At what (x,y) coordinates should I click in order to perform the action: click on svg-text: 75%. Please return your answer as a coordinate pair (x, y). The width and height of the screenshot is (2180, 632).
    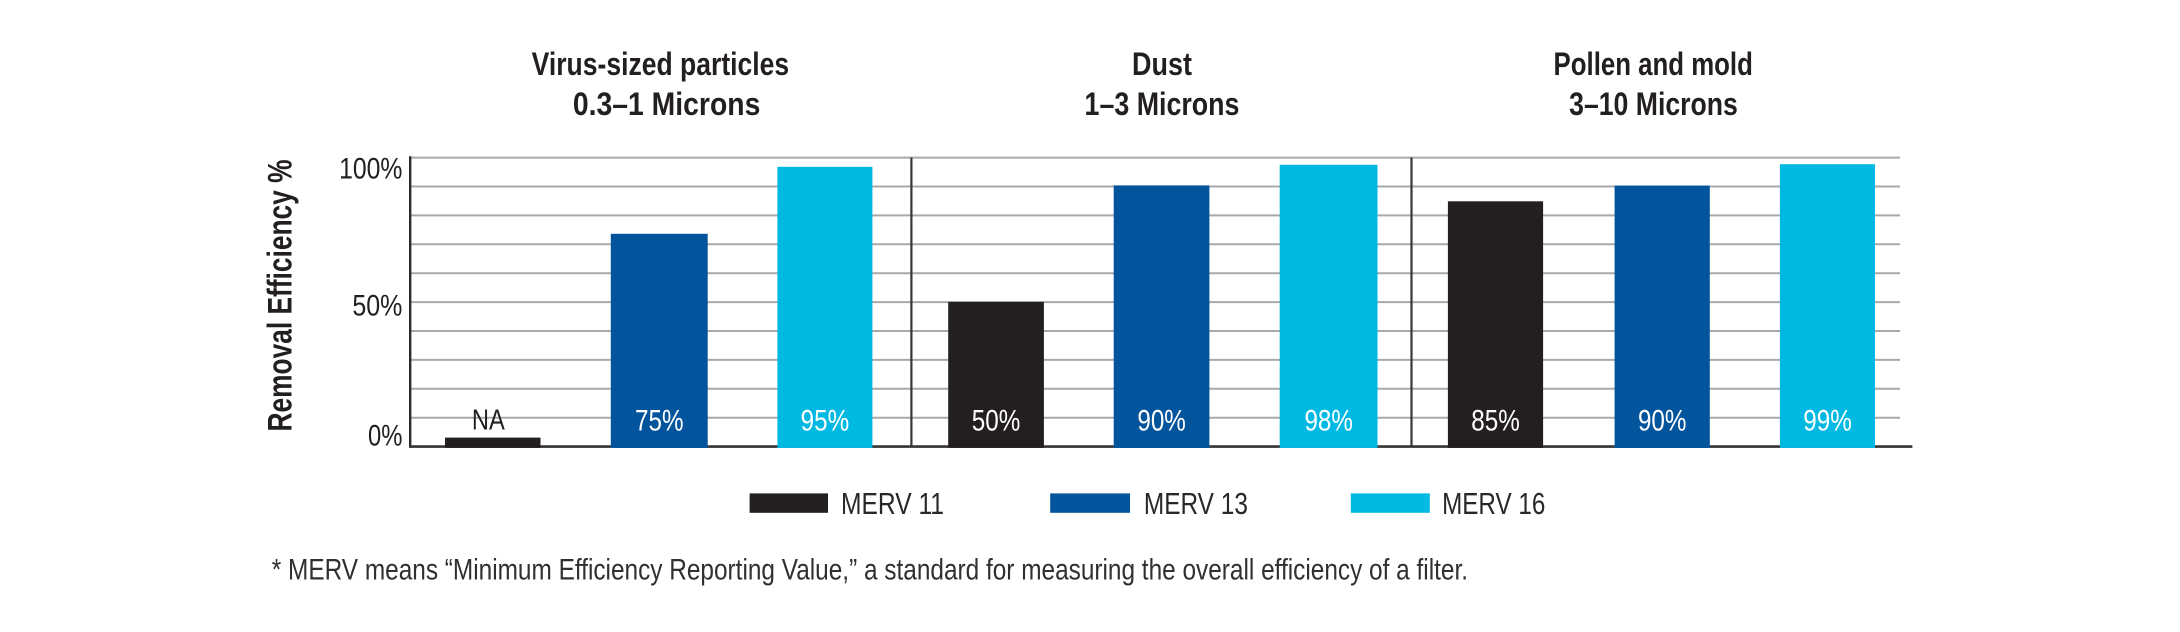
    Looking at the image, I should click on (659, 421).